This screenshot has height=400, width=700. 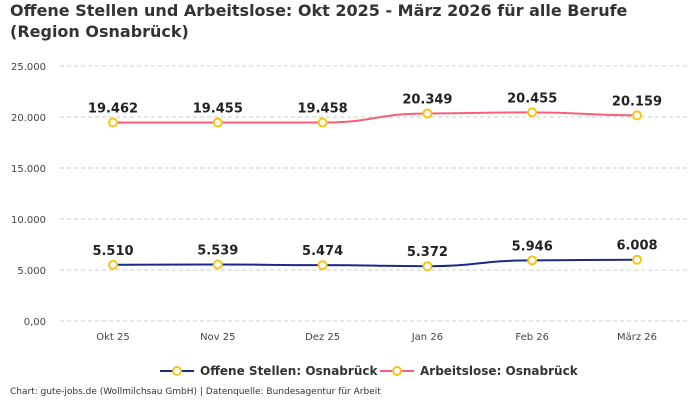 What do you see at coordinates (113, 337) in the screenshot?
I see `x-tick-label: Okt 25` at bounding box center [113, 337].